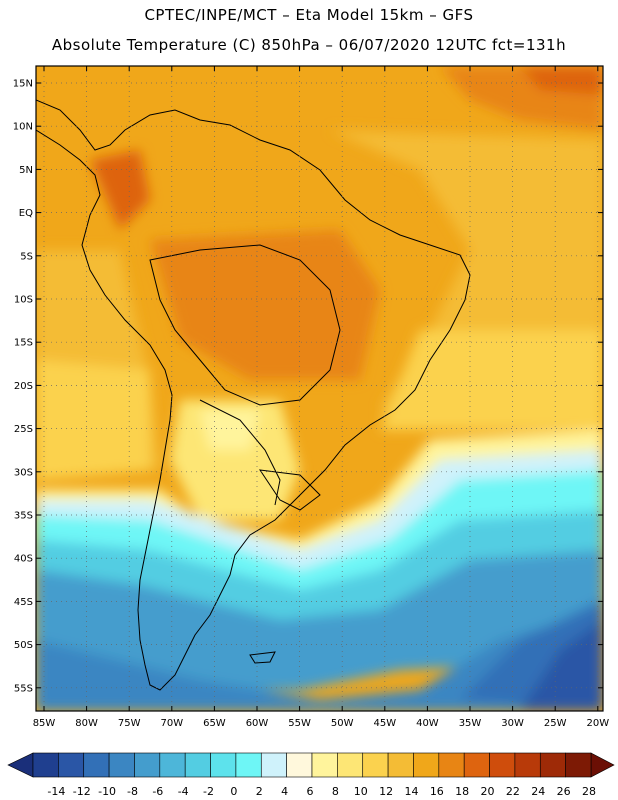 The width and height of the screenshot is (618, 800). I want to click on lon-label: 55W, so click(299, 723).